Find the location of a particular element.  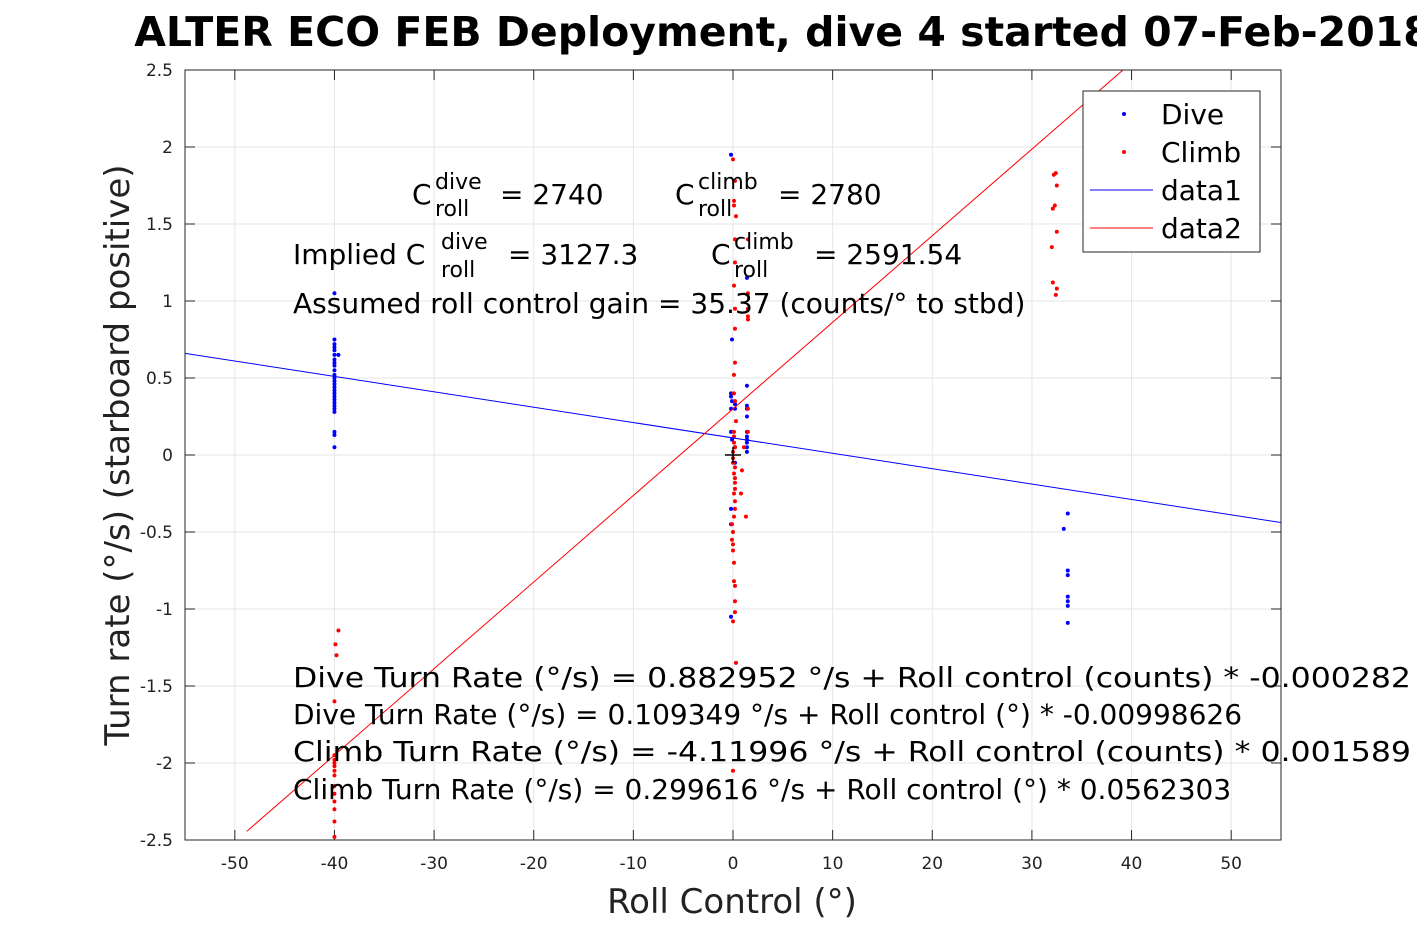

c-dive-prefix: C is located at coordinates (422, 194).